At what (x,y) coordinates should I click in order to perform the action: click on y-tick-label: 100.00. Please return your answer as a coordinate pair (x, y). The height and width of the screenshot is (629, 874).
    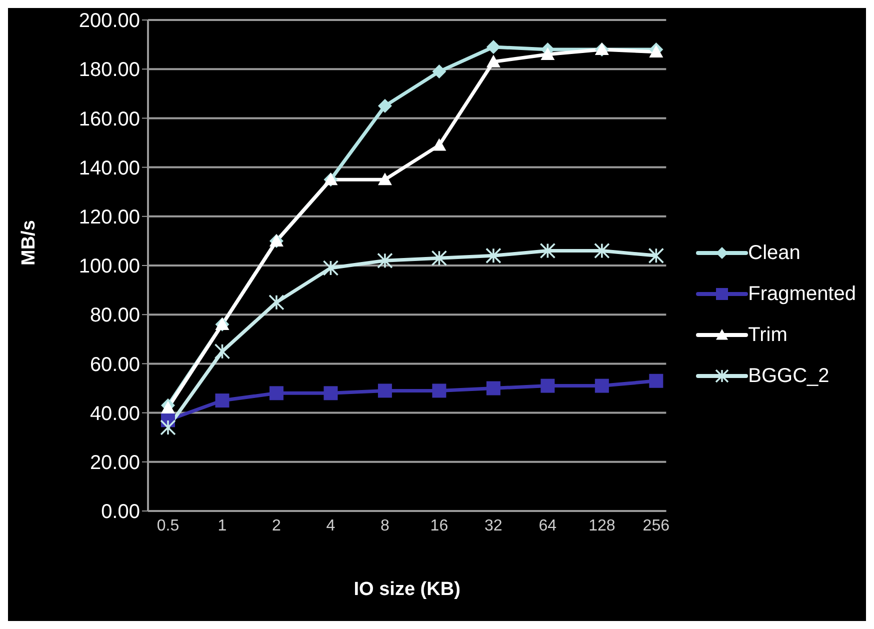
    Looking at the image, I should click on (109, 267).